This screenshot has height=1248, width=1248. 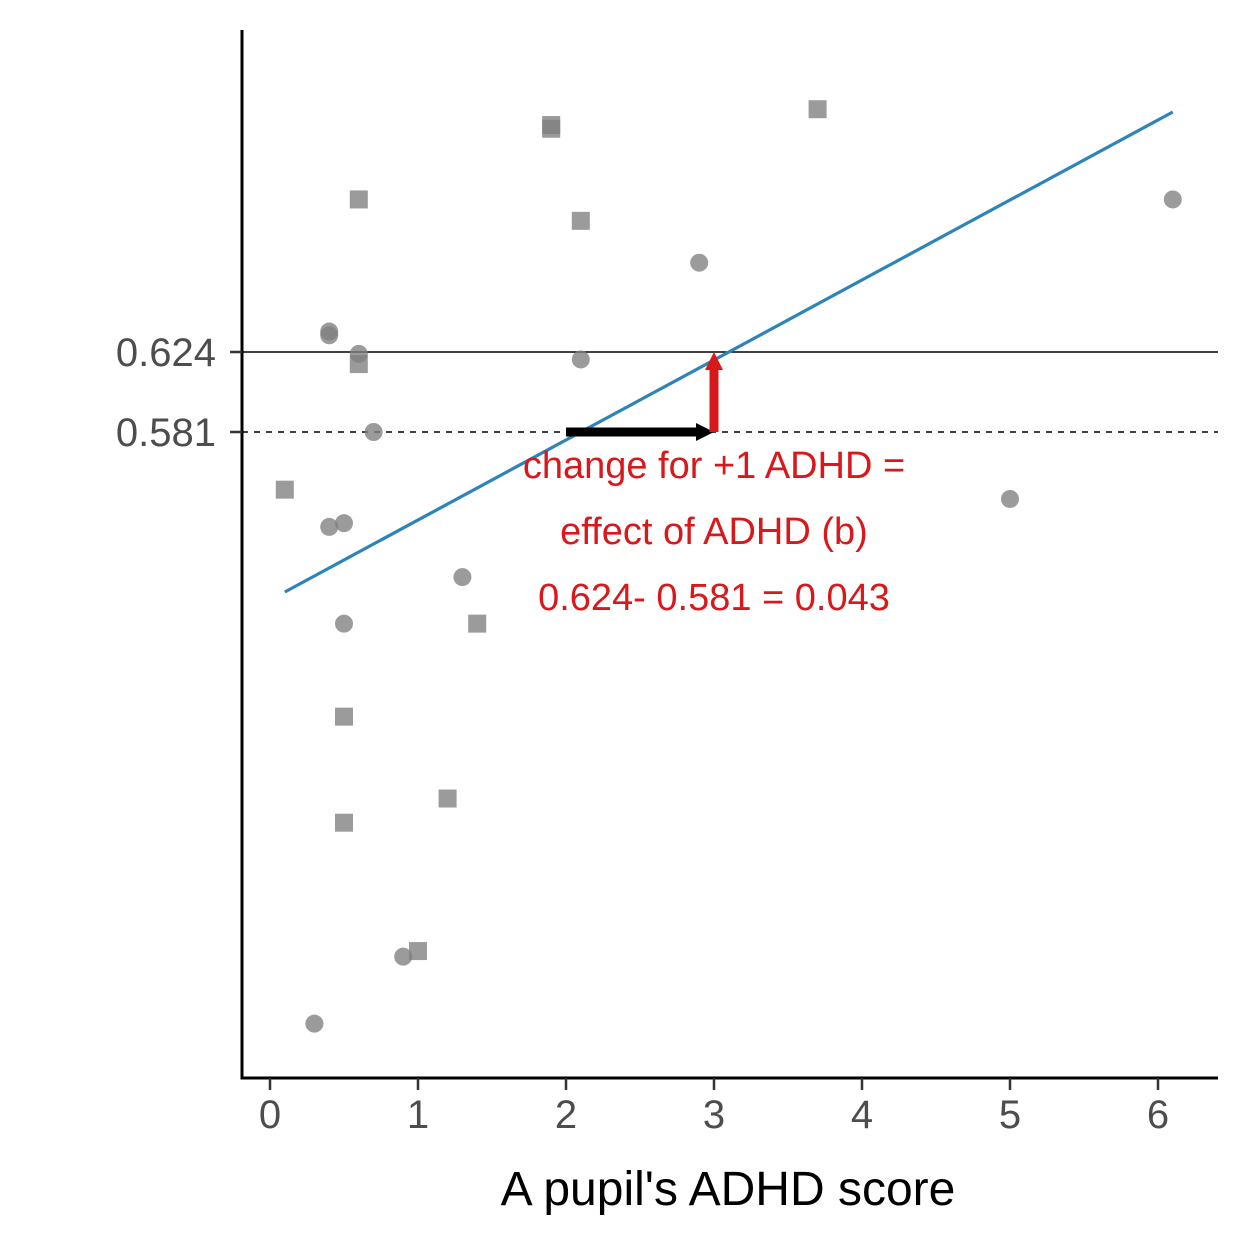 I want to click on red-arrow-head, so click(x=714, y=361).